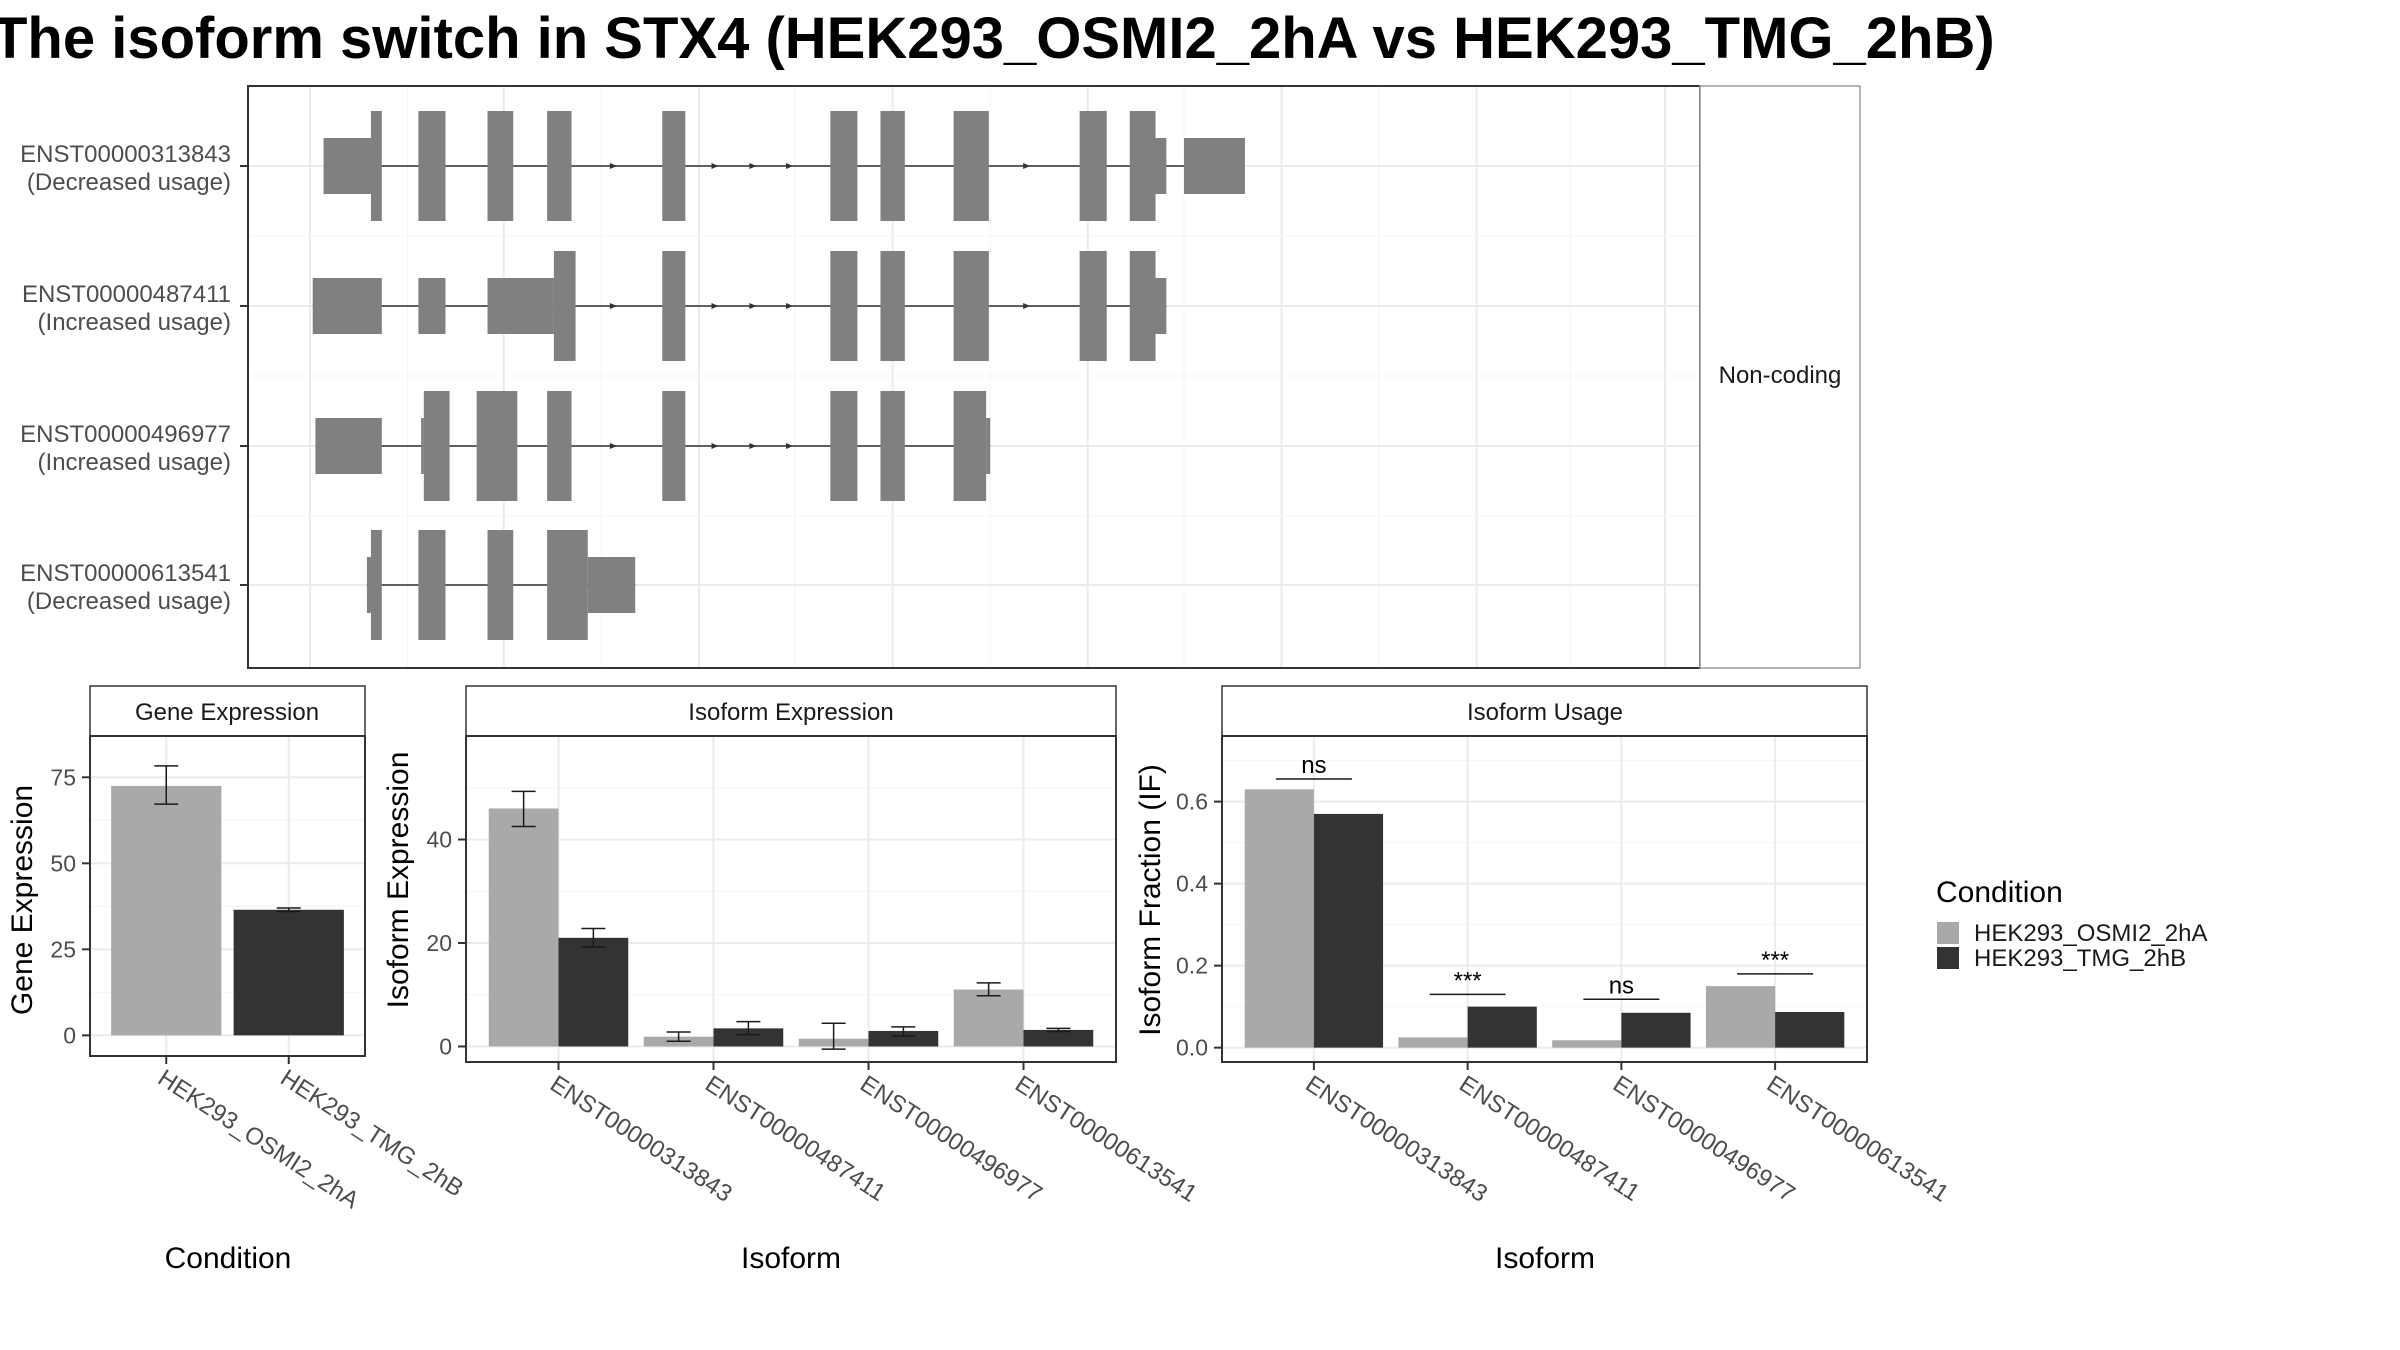  Describe the element at coordinates (125, 573) in the screenshot. I see `transcript-id-label: ENST00000613541` at that location.